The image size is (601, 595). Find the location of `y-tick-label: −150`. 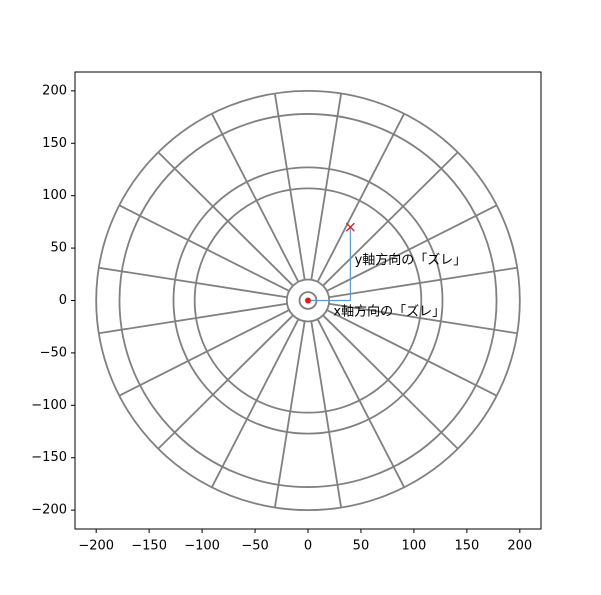

y-tick-label: −150 is located at coordinates (49, 457).